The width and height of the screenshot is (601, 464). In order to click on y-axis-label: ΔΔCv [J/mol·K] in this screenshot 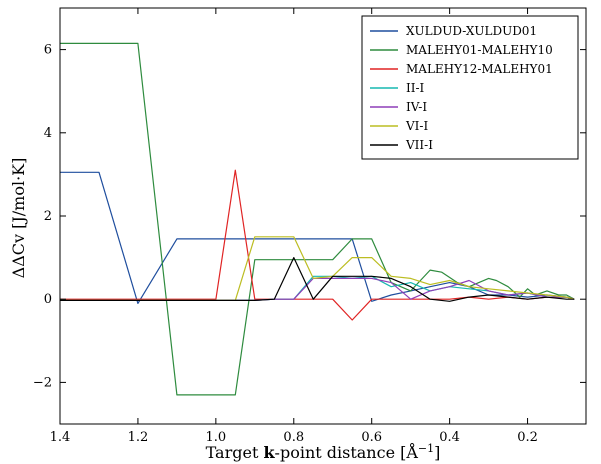, I will do `click(18, 218)`.